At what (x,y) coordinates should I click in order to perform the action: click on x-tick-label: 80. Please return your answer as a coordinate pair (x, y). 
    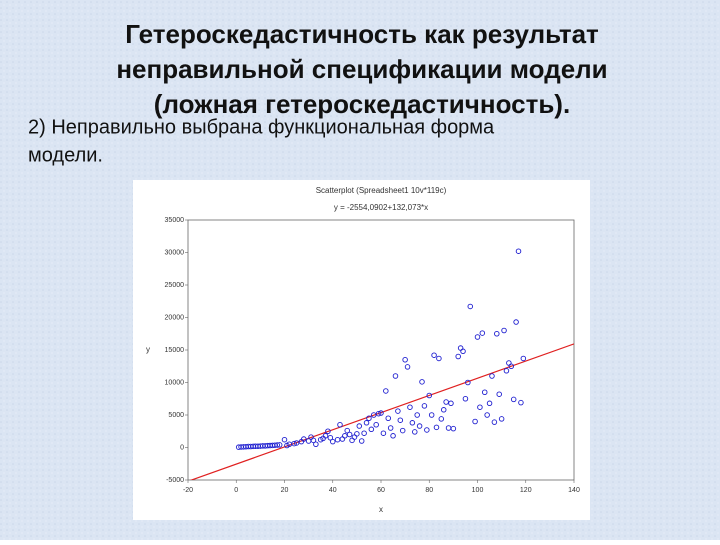
    Looking at the image, I should click on (429, 490).